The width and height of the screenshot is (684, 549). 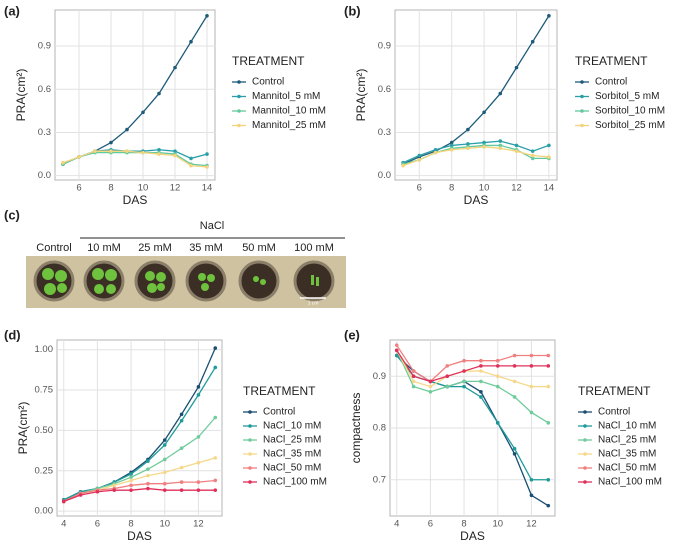 I want to click on column-label: 10 mM, so click(x=104, y=248).